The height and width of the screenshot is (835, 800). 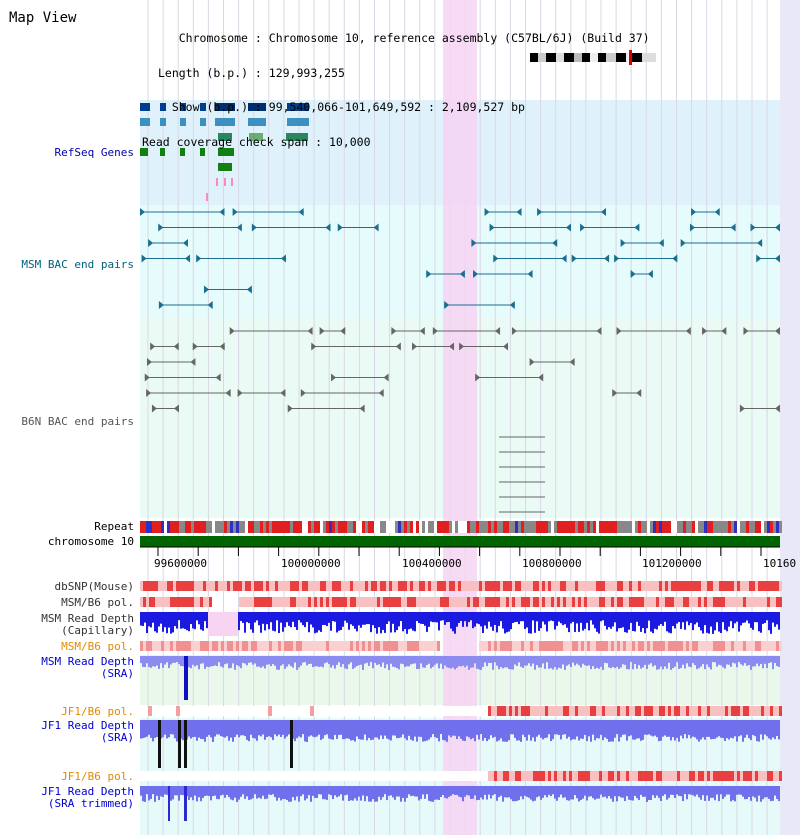 What do you see at coordinates (94, 152) in the screenshot?
I see `track-label-refseq: RefSeq Genes` at bounding box center [94, 152].